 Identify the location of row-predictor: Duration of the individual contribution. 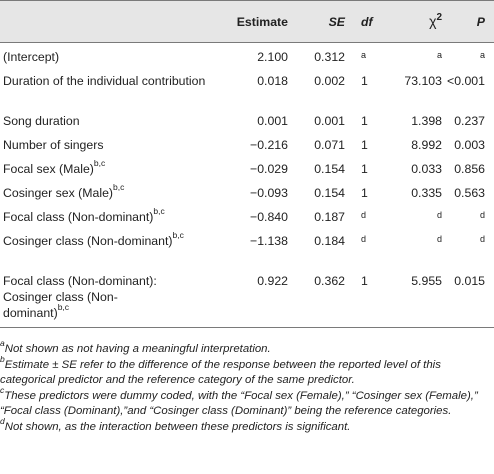
(103, 87).